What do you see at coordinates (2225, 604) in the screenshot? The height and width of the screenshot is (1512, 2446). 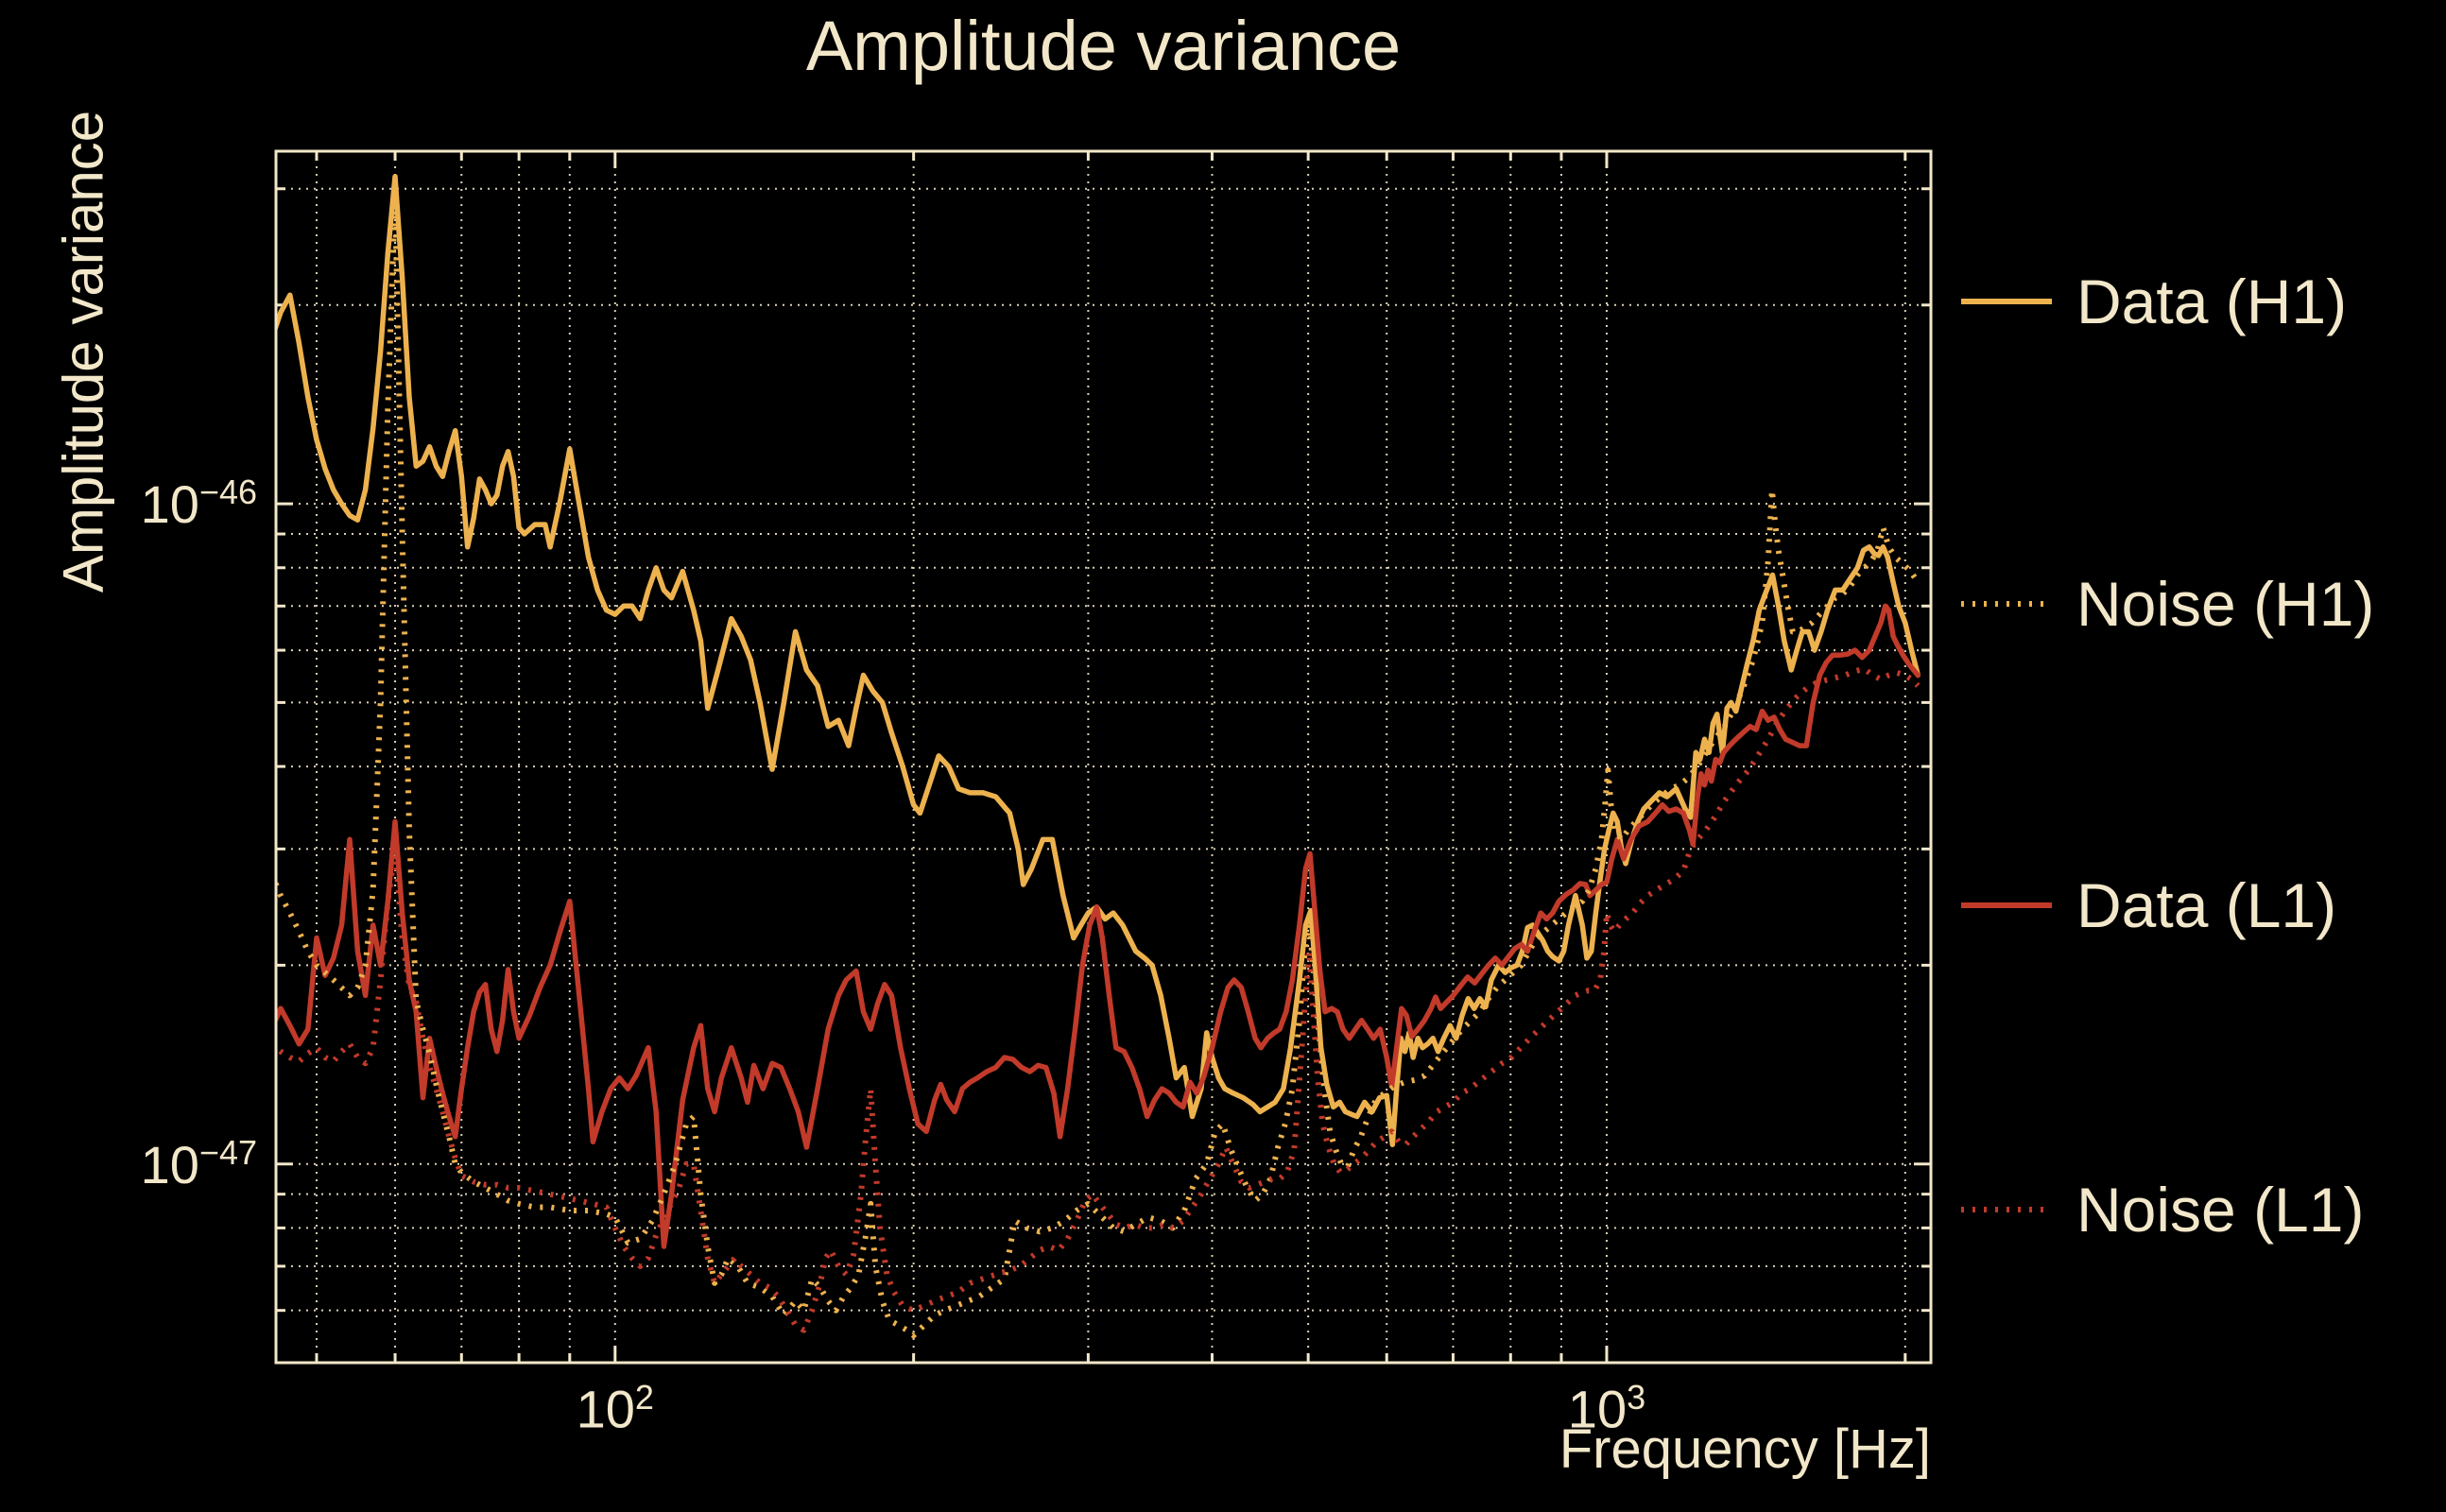 I see `legend-label: Noise (H1)` at bounding box center [2225, 604].